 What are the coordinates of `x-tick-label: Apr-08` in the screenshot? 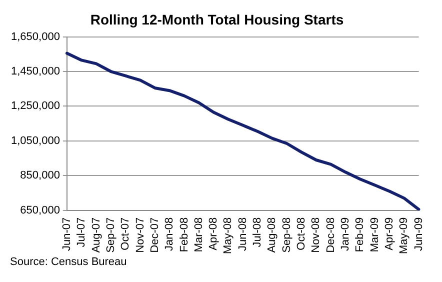 It's located at (214, 233).